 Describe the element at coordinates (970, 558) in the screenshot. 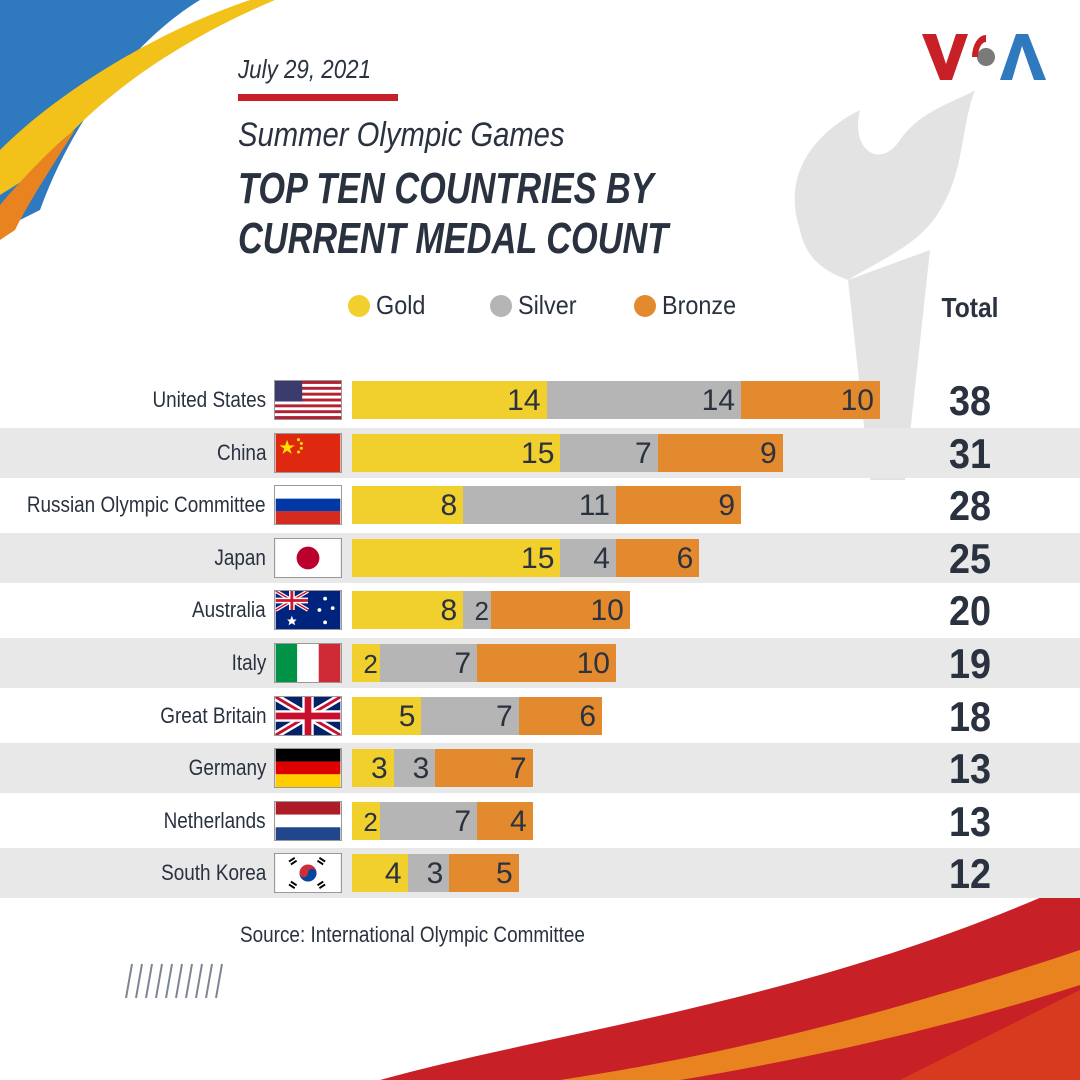

I see `total-value: 25` at that location.